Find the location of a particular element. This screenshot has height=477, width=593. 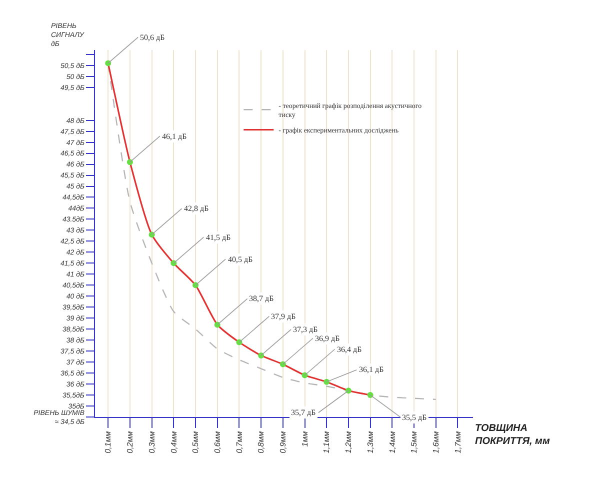

x-tick-label: 0,7мм is located at coordinates (239, 442).